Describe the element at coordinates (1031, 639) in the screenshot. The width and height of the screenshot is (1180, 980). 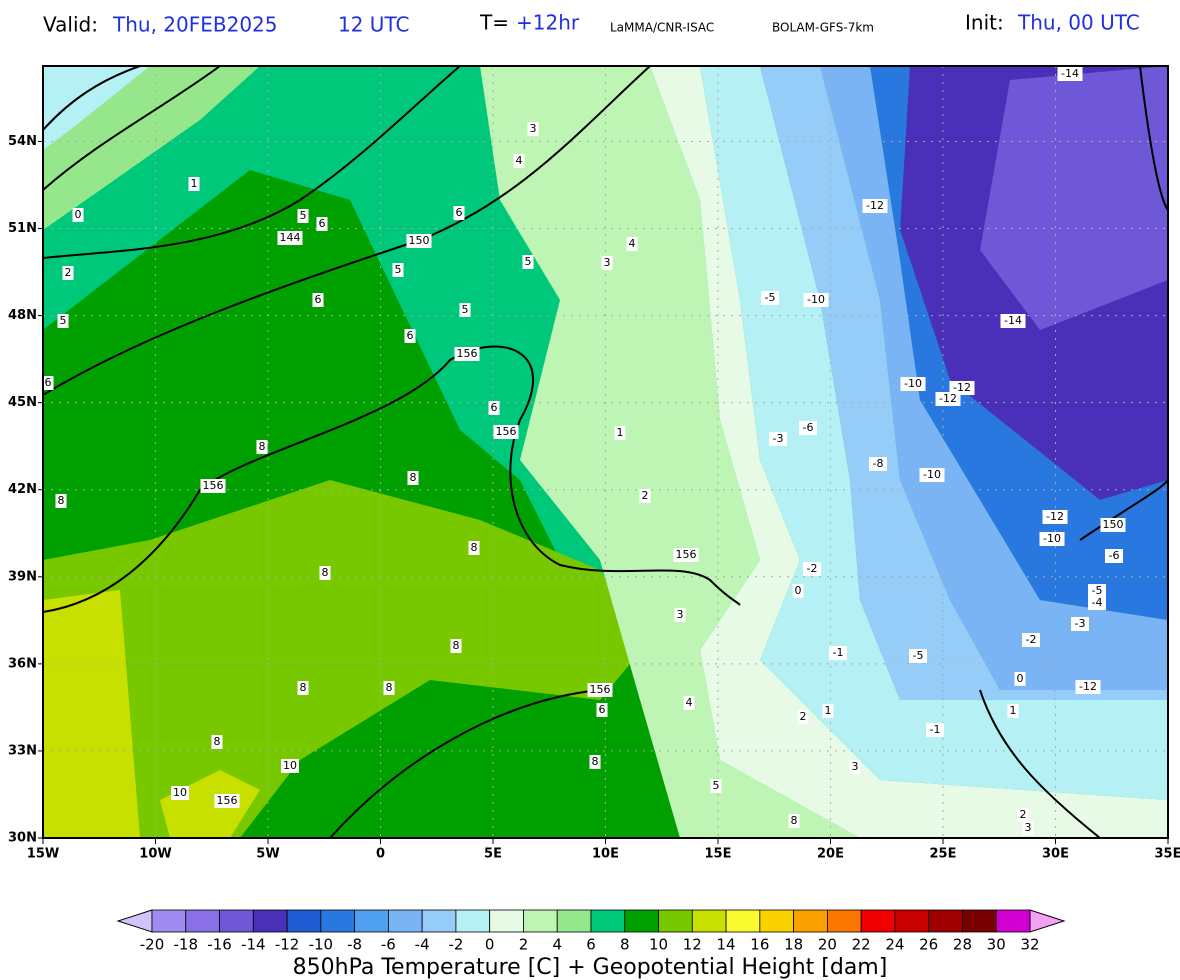
I see `contour-label: -2` at that location.